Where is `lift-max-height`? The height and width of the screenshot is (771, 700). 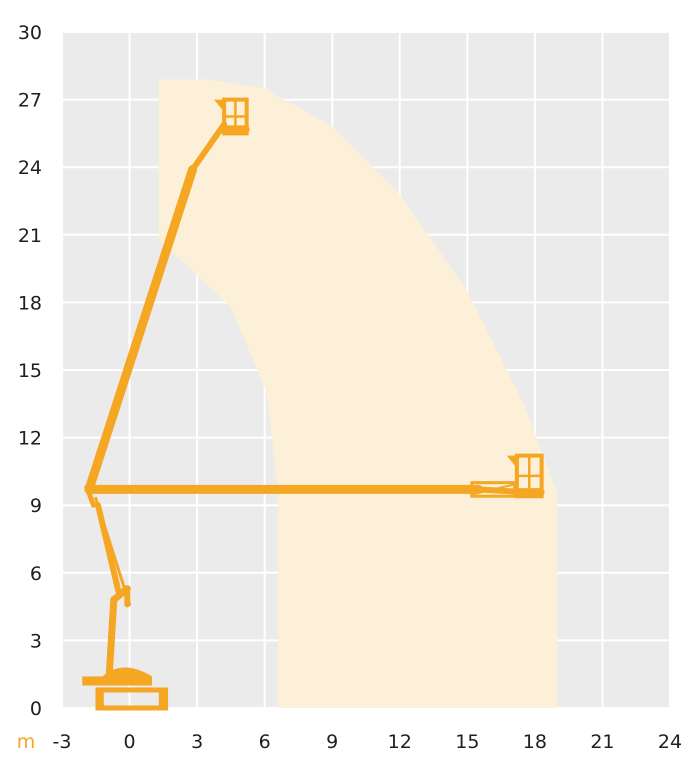 lift-max-height is located at coordinates (167, 295).